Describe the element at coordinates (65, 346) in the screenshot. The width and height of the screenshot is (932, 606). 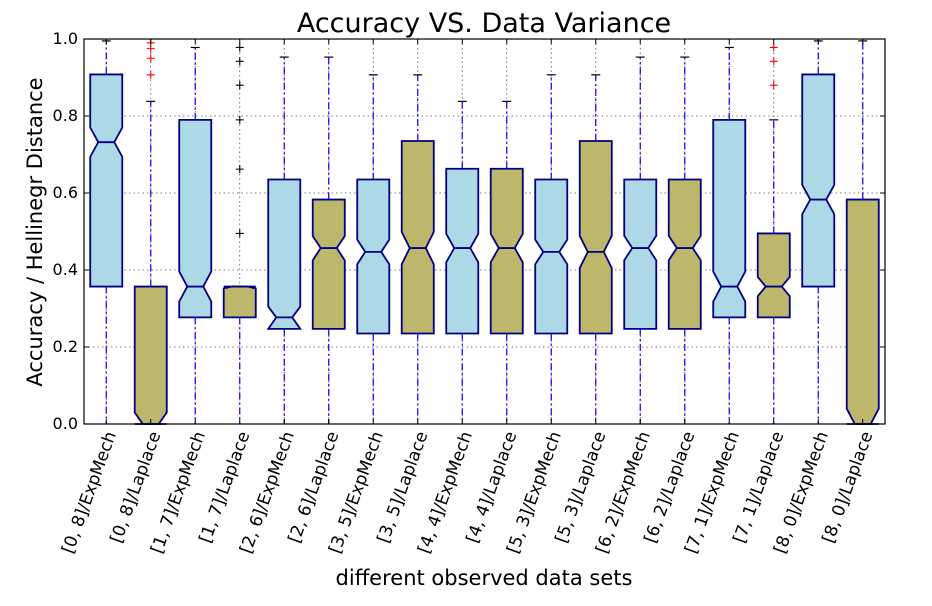
I see `y-tick-label: 0.2` at that location.